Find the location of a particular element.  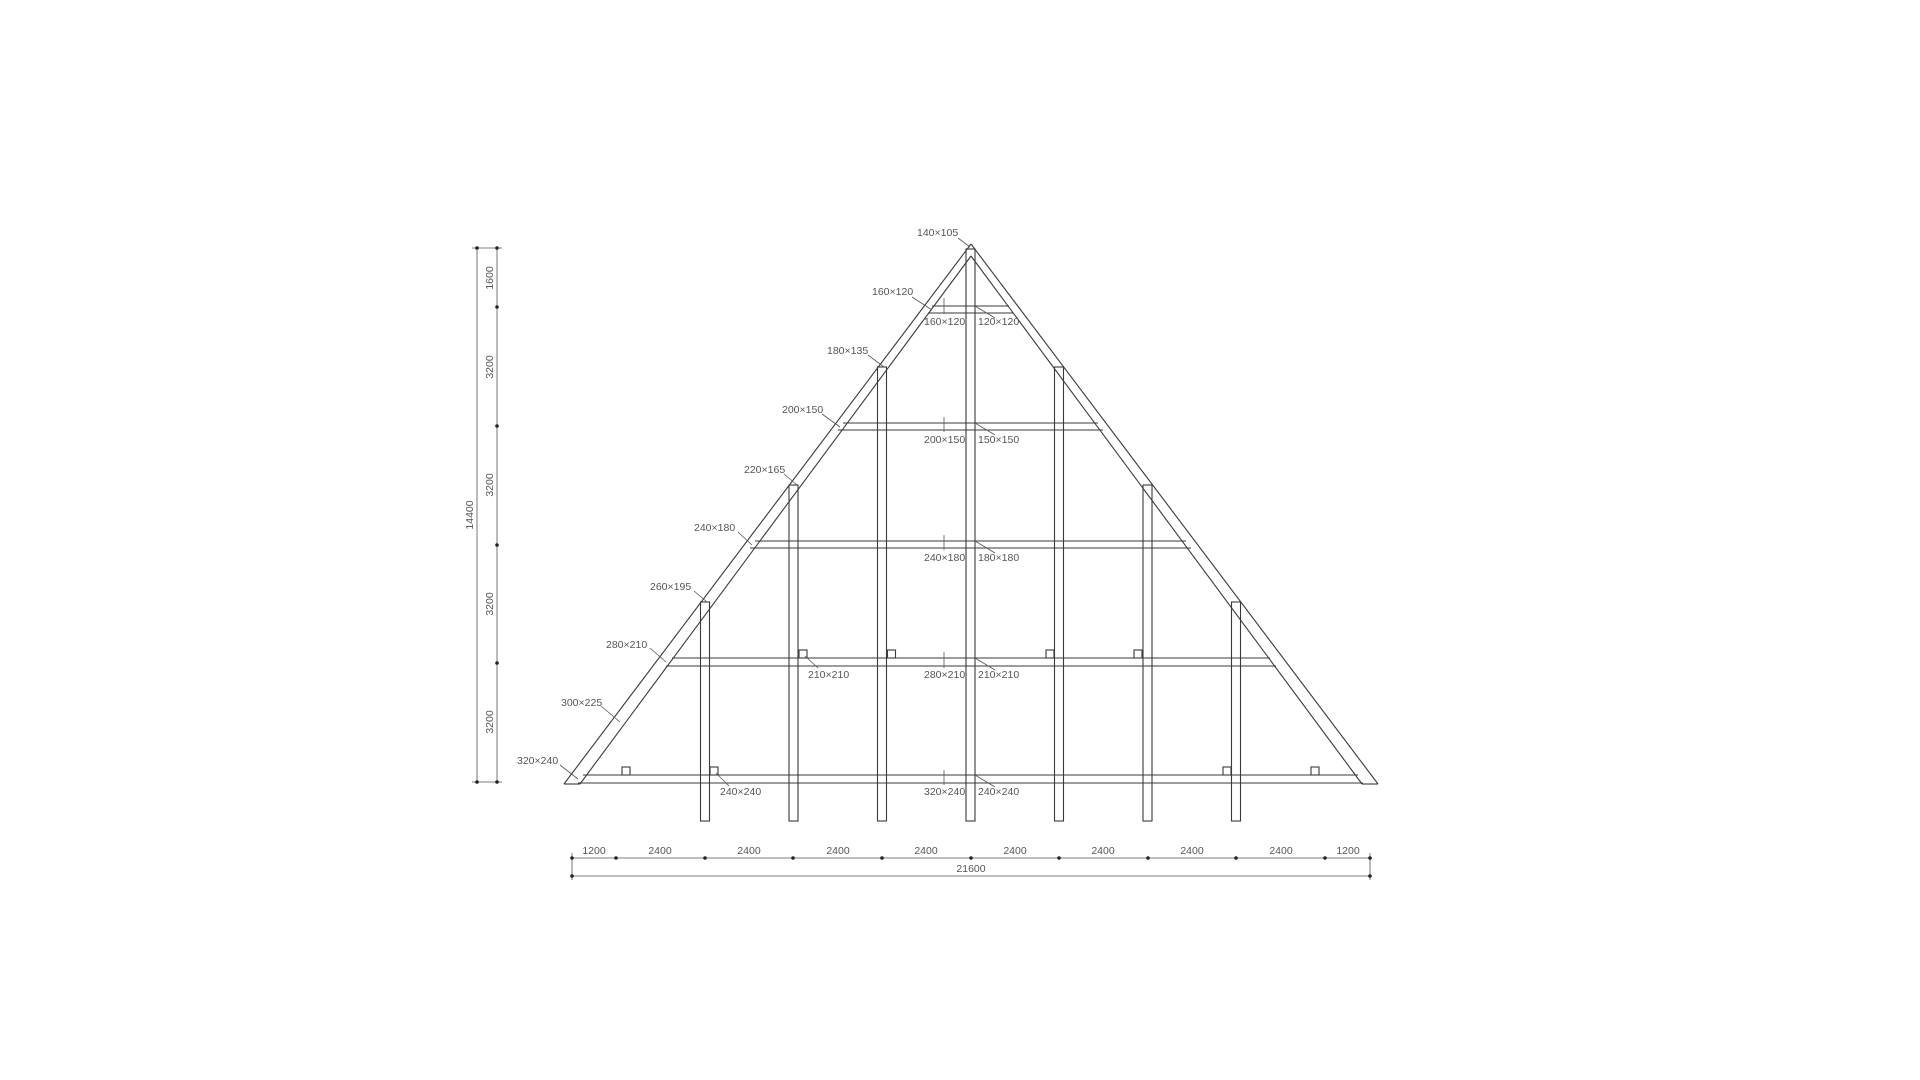

label-tie-2-right: 150×150 is located at coordinates (998, 440).